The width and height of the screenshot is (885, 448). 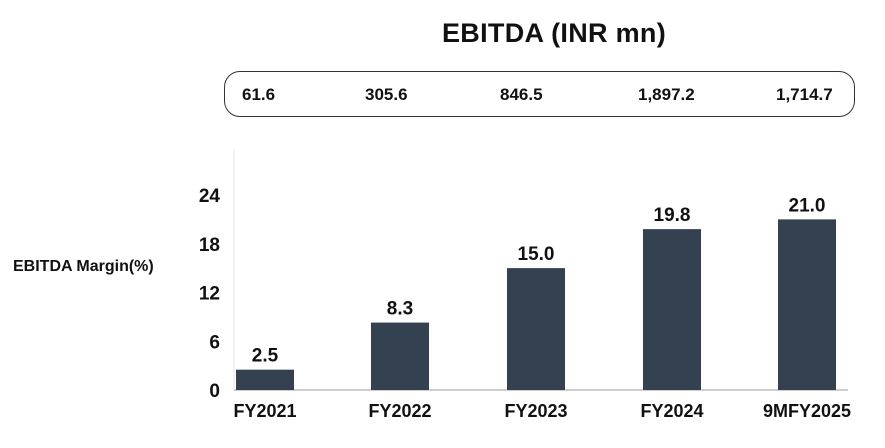 I want to click on y-tick-label: 12, so click(x=209, y=294).